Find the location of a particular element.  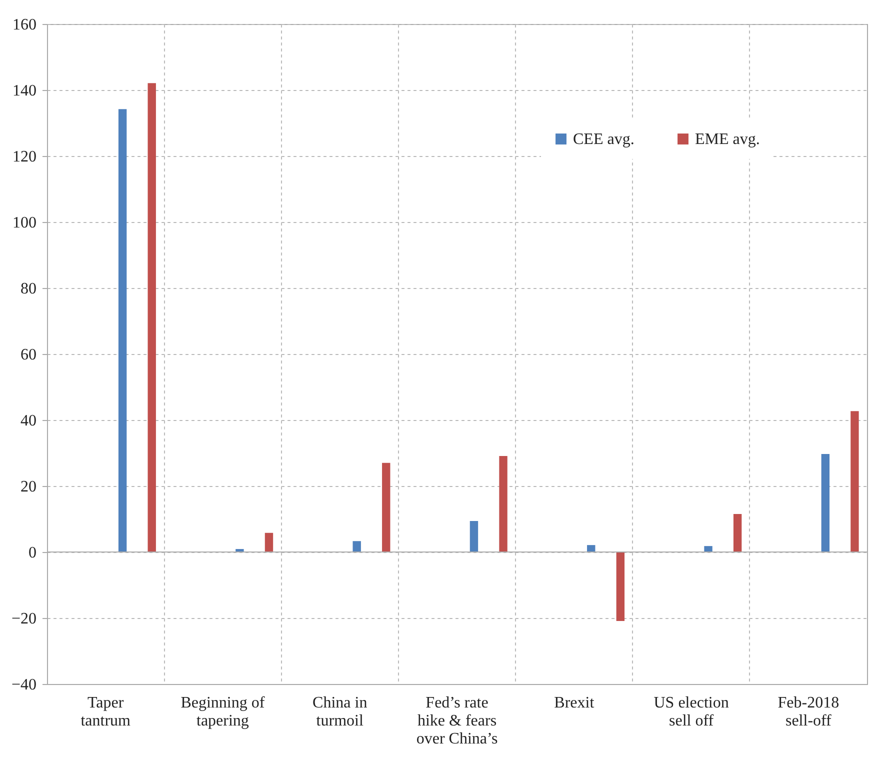

y-tick-label: −40 is located at coordinates (23, 685).